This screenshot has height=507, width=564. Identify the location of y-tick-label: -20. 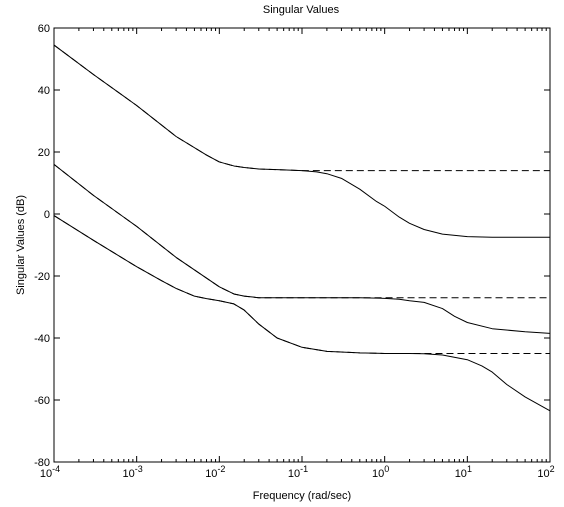
(42, 277).